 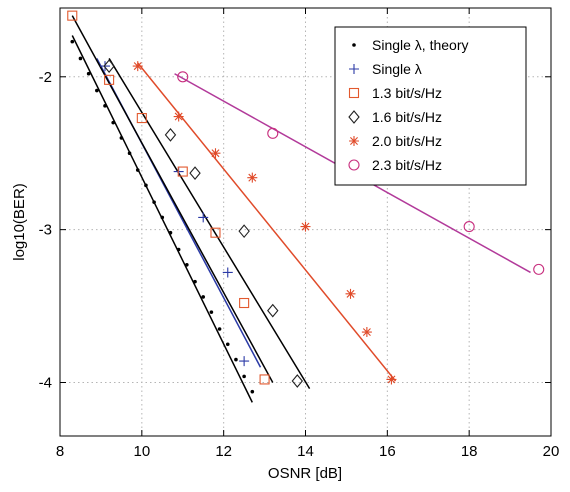 What do you see at coordinates (407, 93) in the screenshot?
I see `legend-label-3: 1.3 bit/s/Hz` at bounding box center [407, 93].